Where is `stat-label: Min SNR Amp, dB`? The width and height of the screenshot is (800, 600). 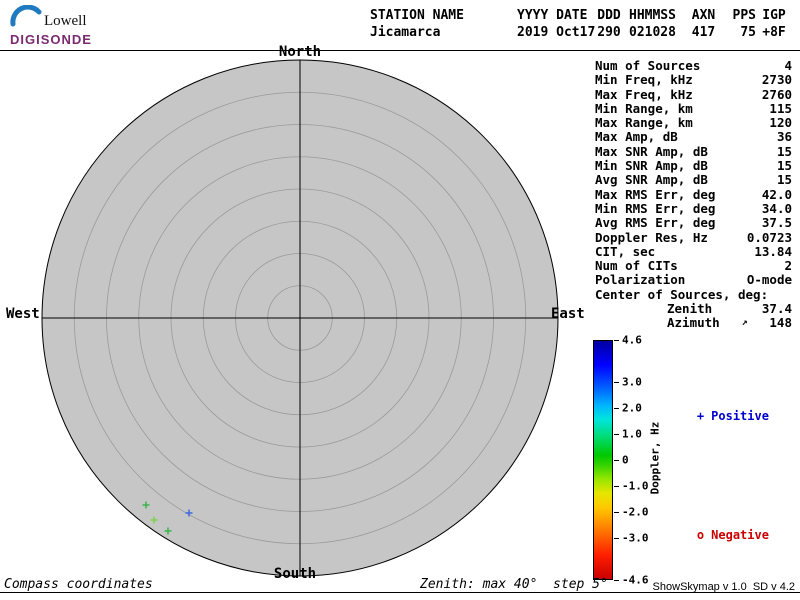
stat-label: Min SNR Amp, dB is located at coordinates (651, 166).